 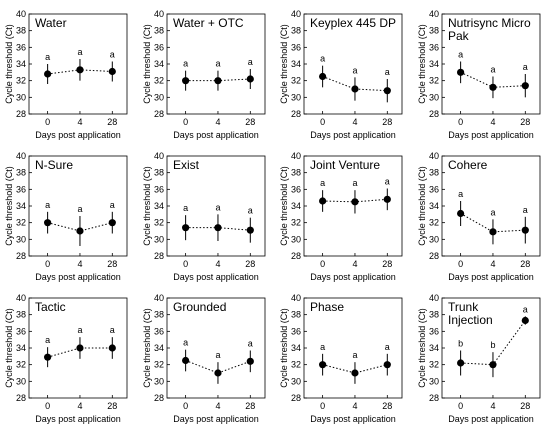 What do you see at coordinates (468, 165) in the screenshot?
I see `panel-title: Cohere` at bounding box center [468, 165].